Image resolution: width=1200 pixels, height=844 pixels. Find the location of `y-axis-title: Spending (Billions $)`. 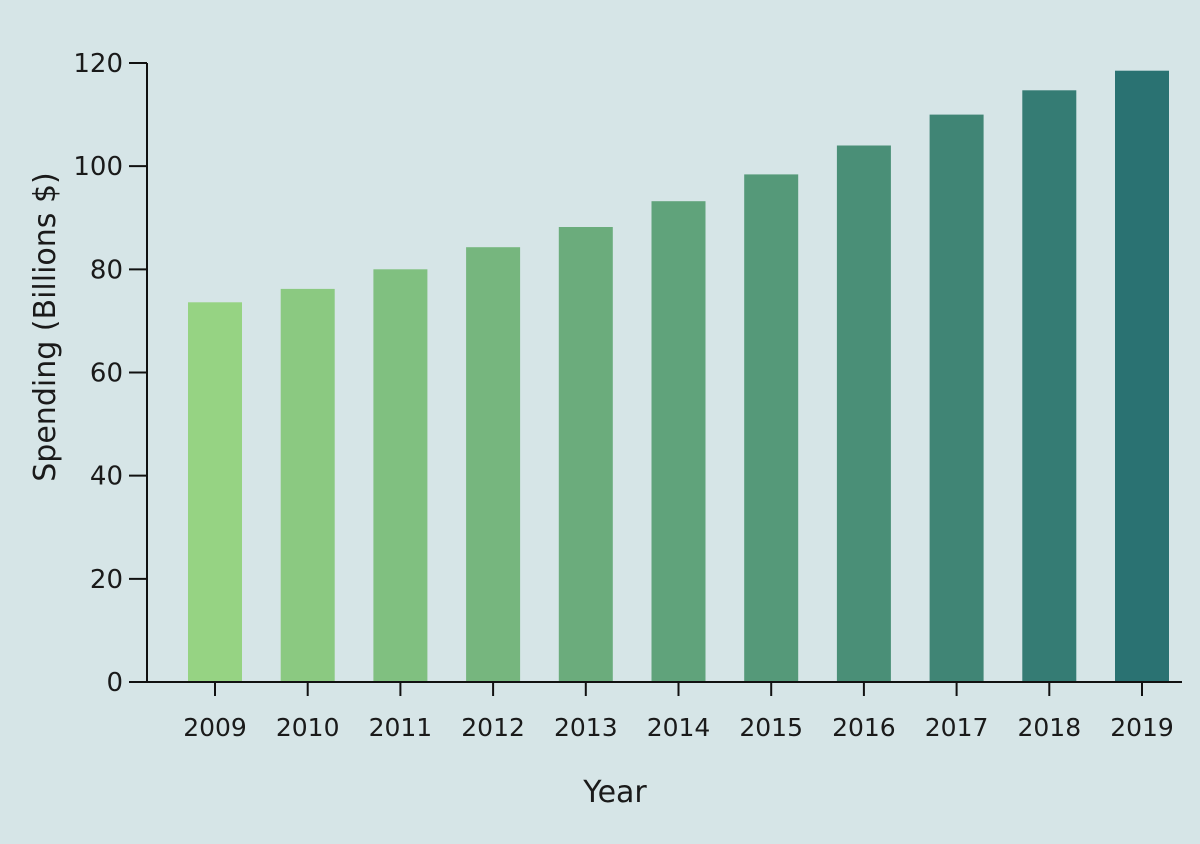

y-axis-title: Spending (Billions $) is located at coordinates (45, 326).